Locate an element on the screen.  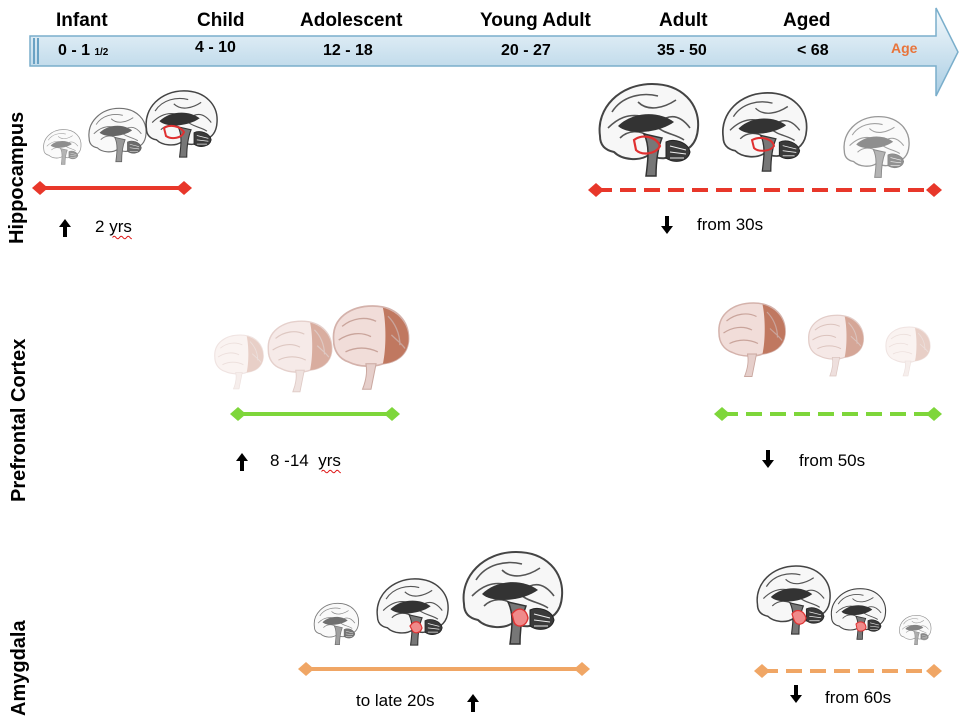
stage-age-young-adult: 20 - 27 is located at coordinates (526, 50).